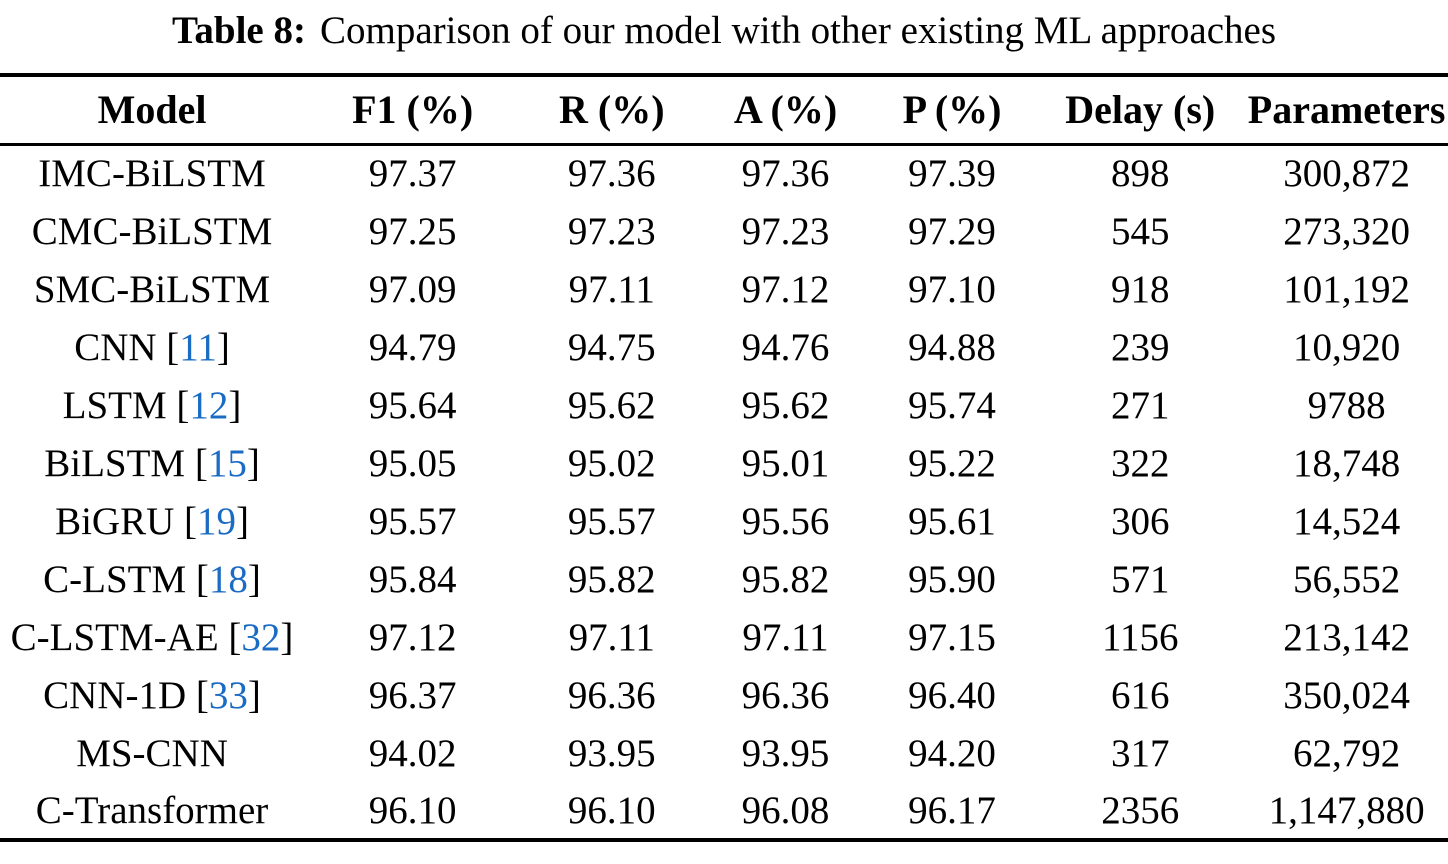  I want to click on recall-cell: 95.62, so click(611, 405).